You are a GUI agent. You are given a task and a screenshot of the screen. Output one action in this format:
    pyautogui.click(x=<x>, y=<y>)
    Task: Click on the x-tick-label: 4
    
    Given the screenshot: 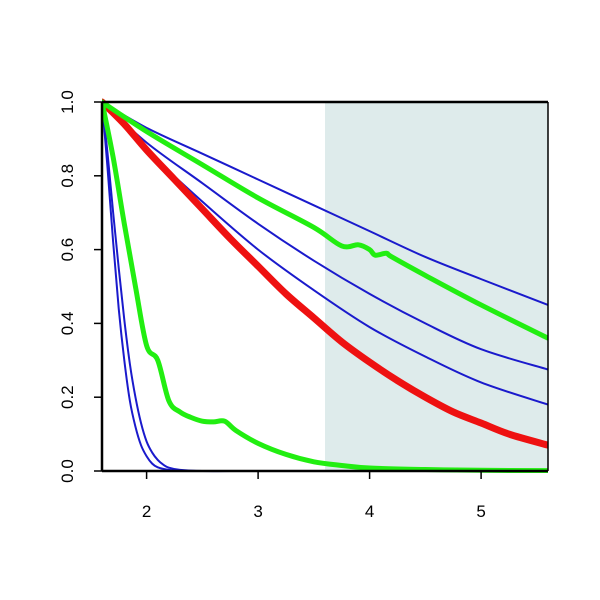 What is the action you would take?
    pyautogui.click(x=369, y=511)
    